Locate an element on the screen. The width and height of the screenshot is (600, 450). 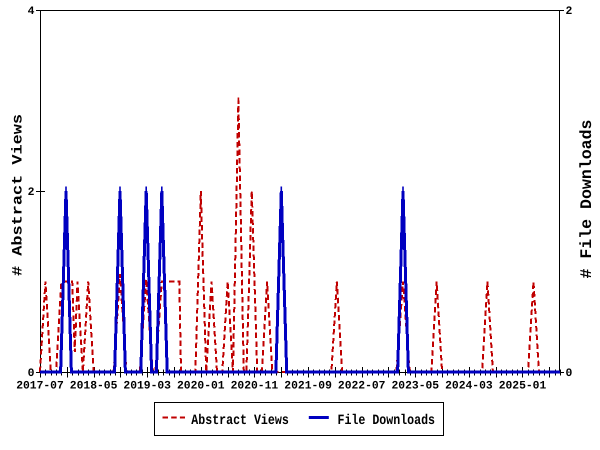
svg-text: # Abstract Views is located at coordinates (19, 195).